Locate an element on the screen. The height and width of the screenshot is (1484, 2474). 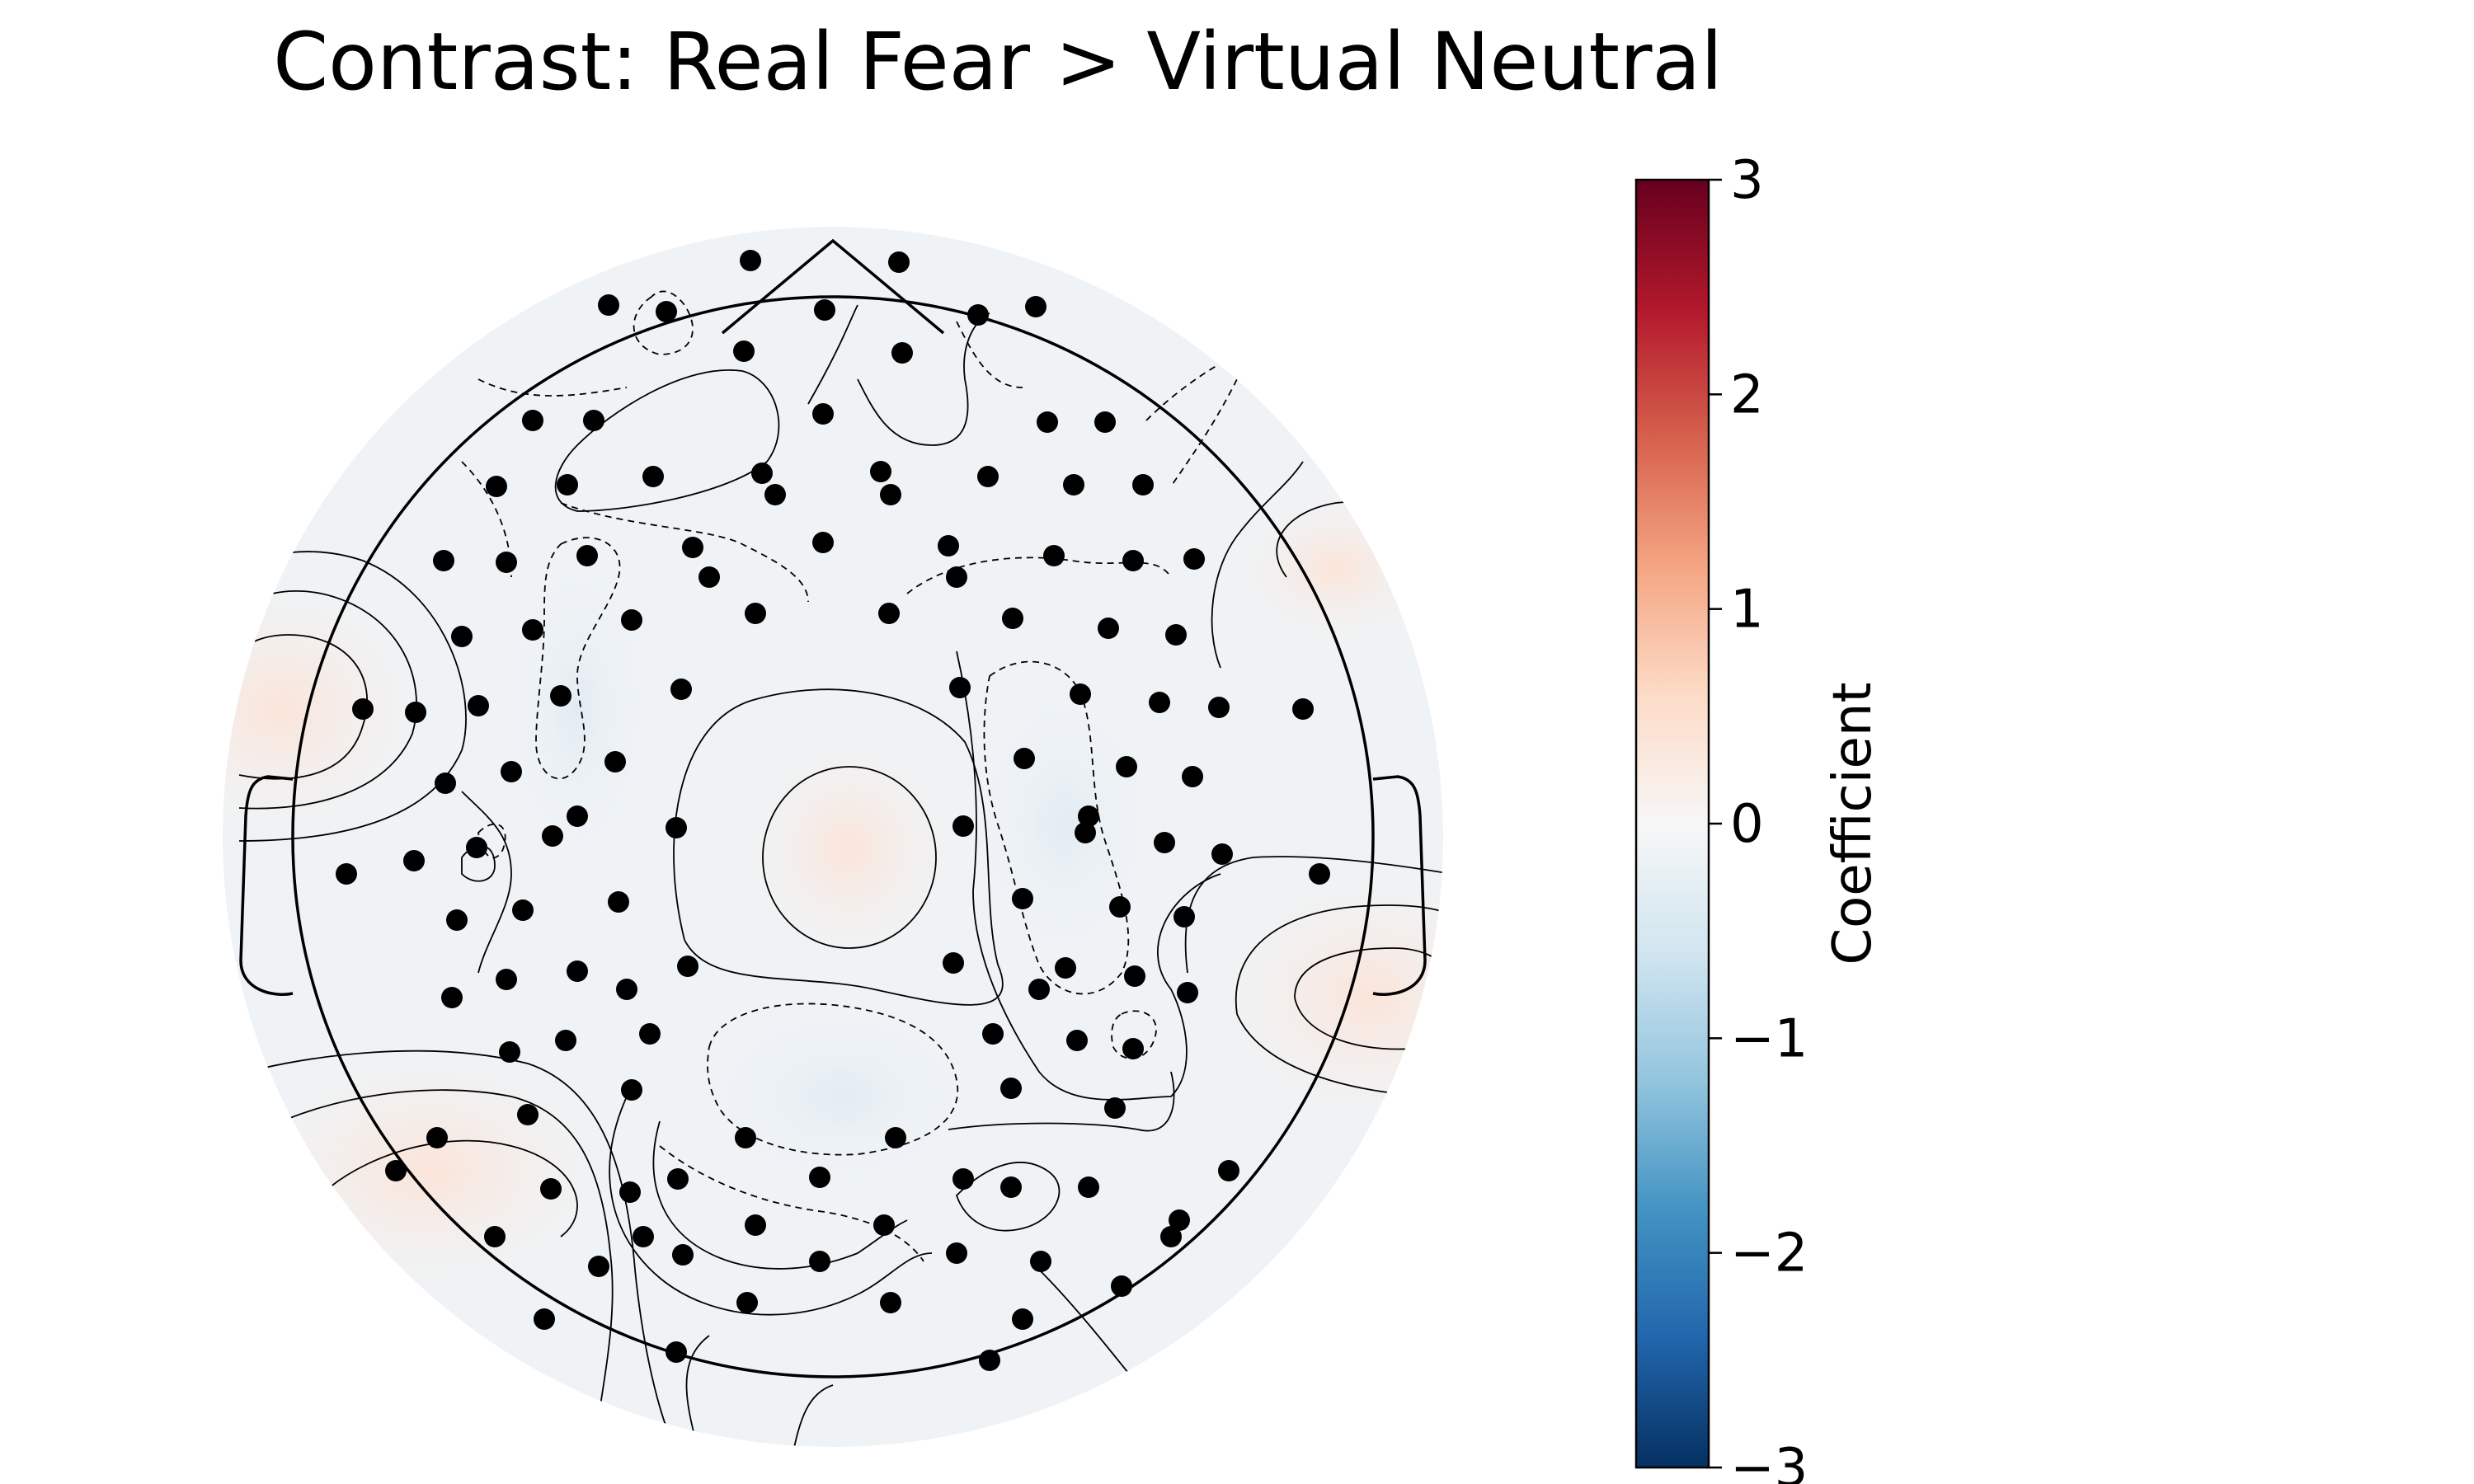
colorbar-gradient is located at coordinates (1672, 823).